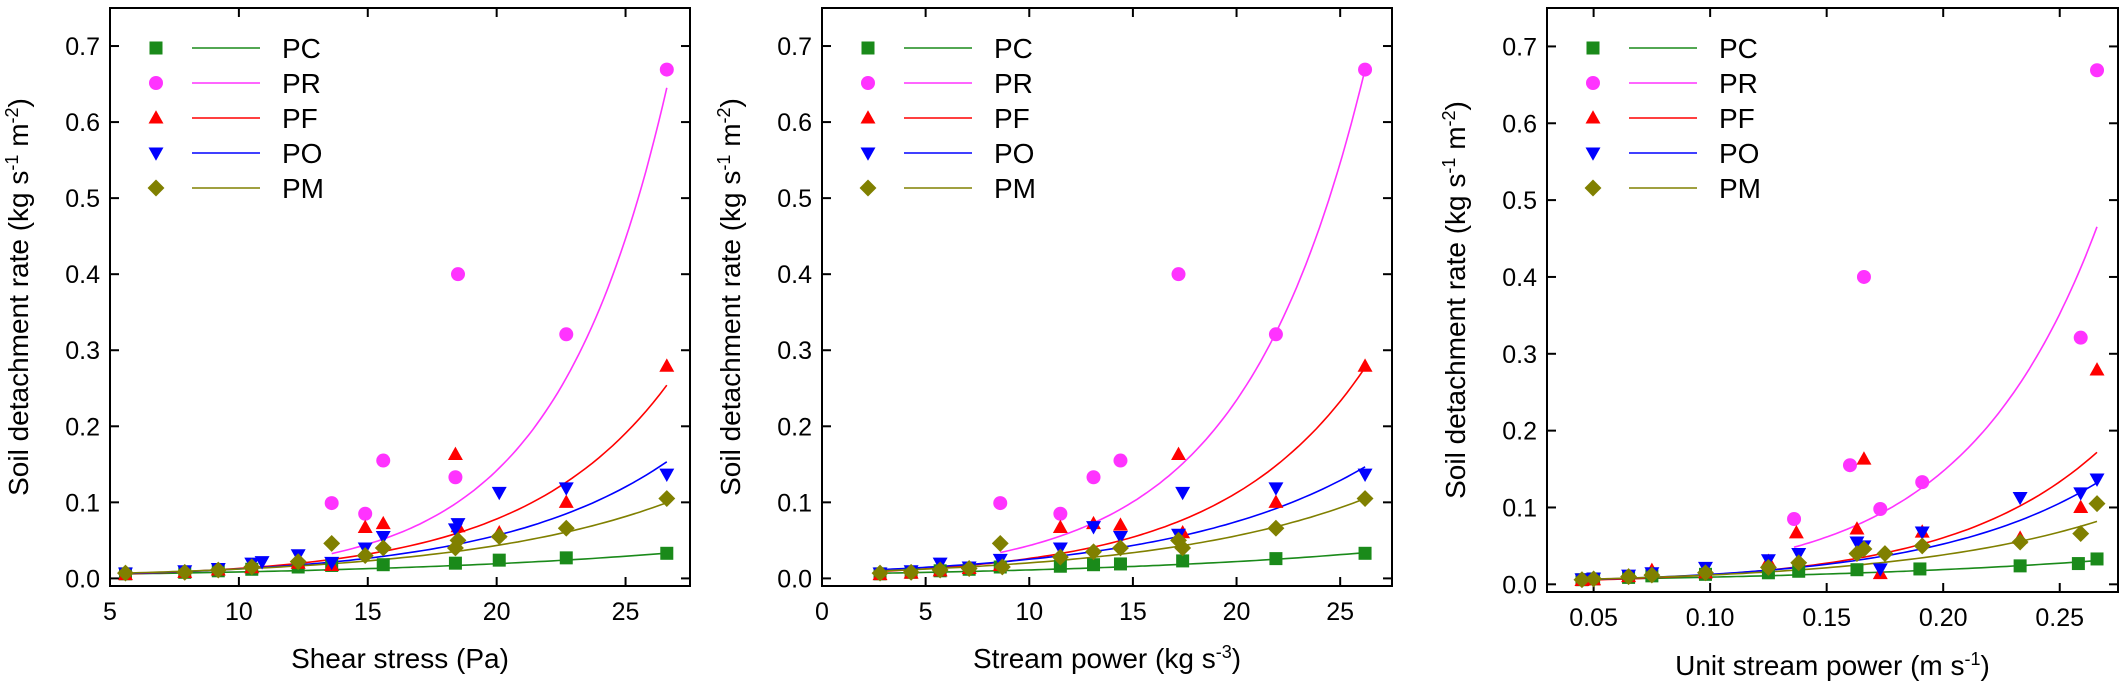 Image resolution: width=2128 pixels, height=694 pixels. Describe the element at coordinates (1340, 612) in the screenshot. I see `x-tick-label: 25` at that location.